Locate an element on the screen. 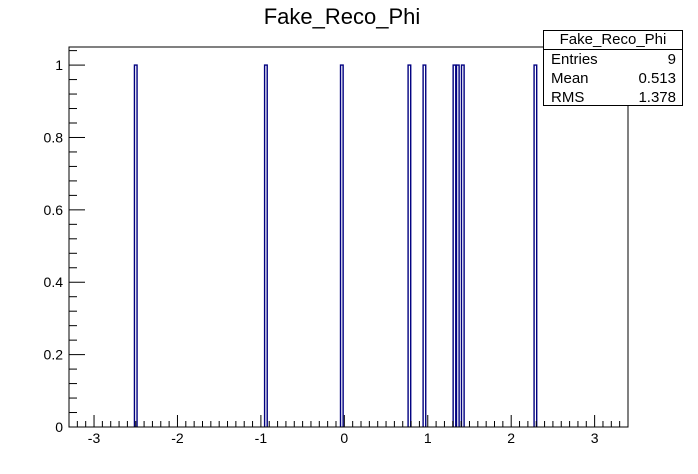  x-tick-label: -2 is located at coordinates (177, 438).